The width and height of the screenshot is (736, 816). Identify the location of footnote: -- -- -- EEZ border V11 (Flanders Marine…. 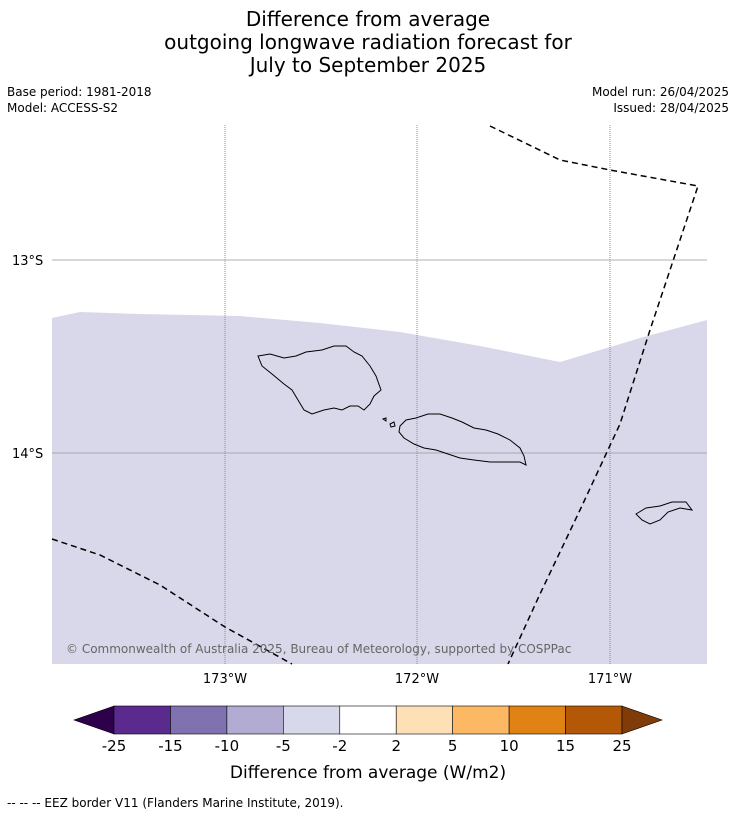
(175, 803).